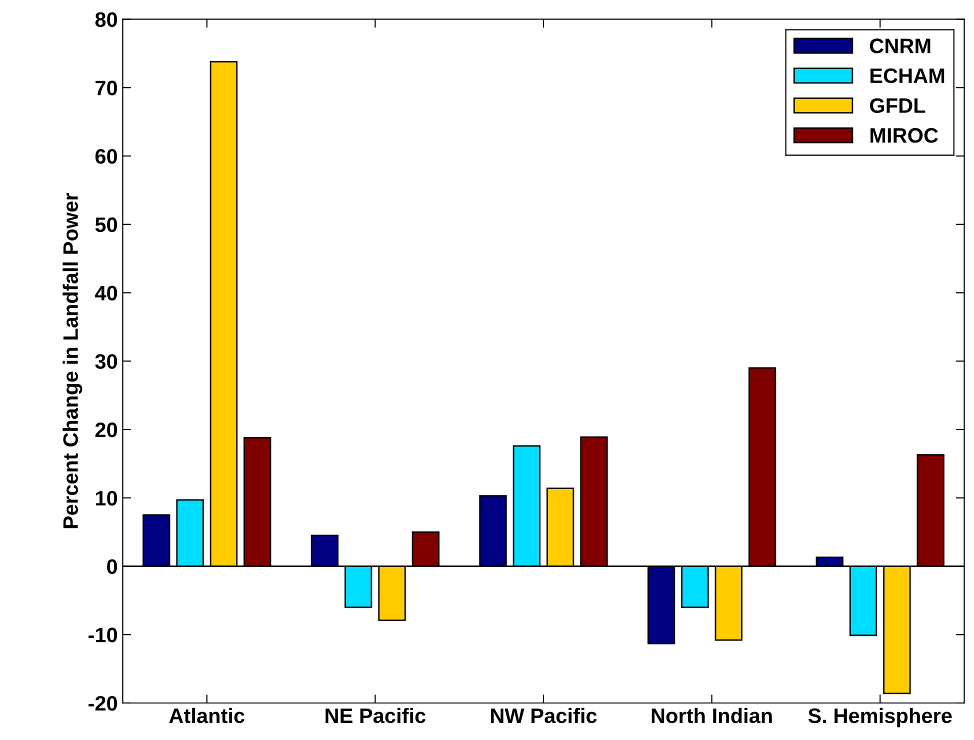 The height and width of the screenshot is (740, 974). Describe the element at coordinates (103, 703) in the screenshot. I see `y-tick-label: -20` at that location.